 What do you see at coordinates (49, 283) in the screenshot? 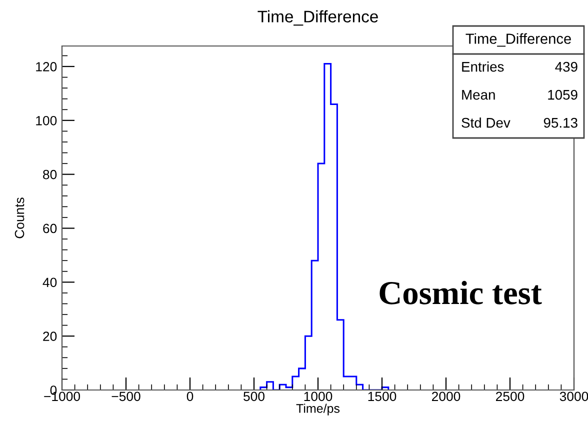
I see `y-tick-label: 40` at bounding box center [49, 283].